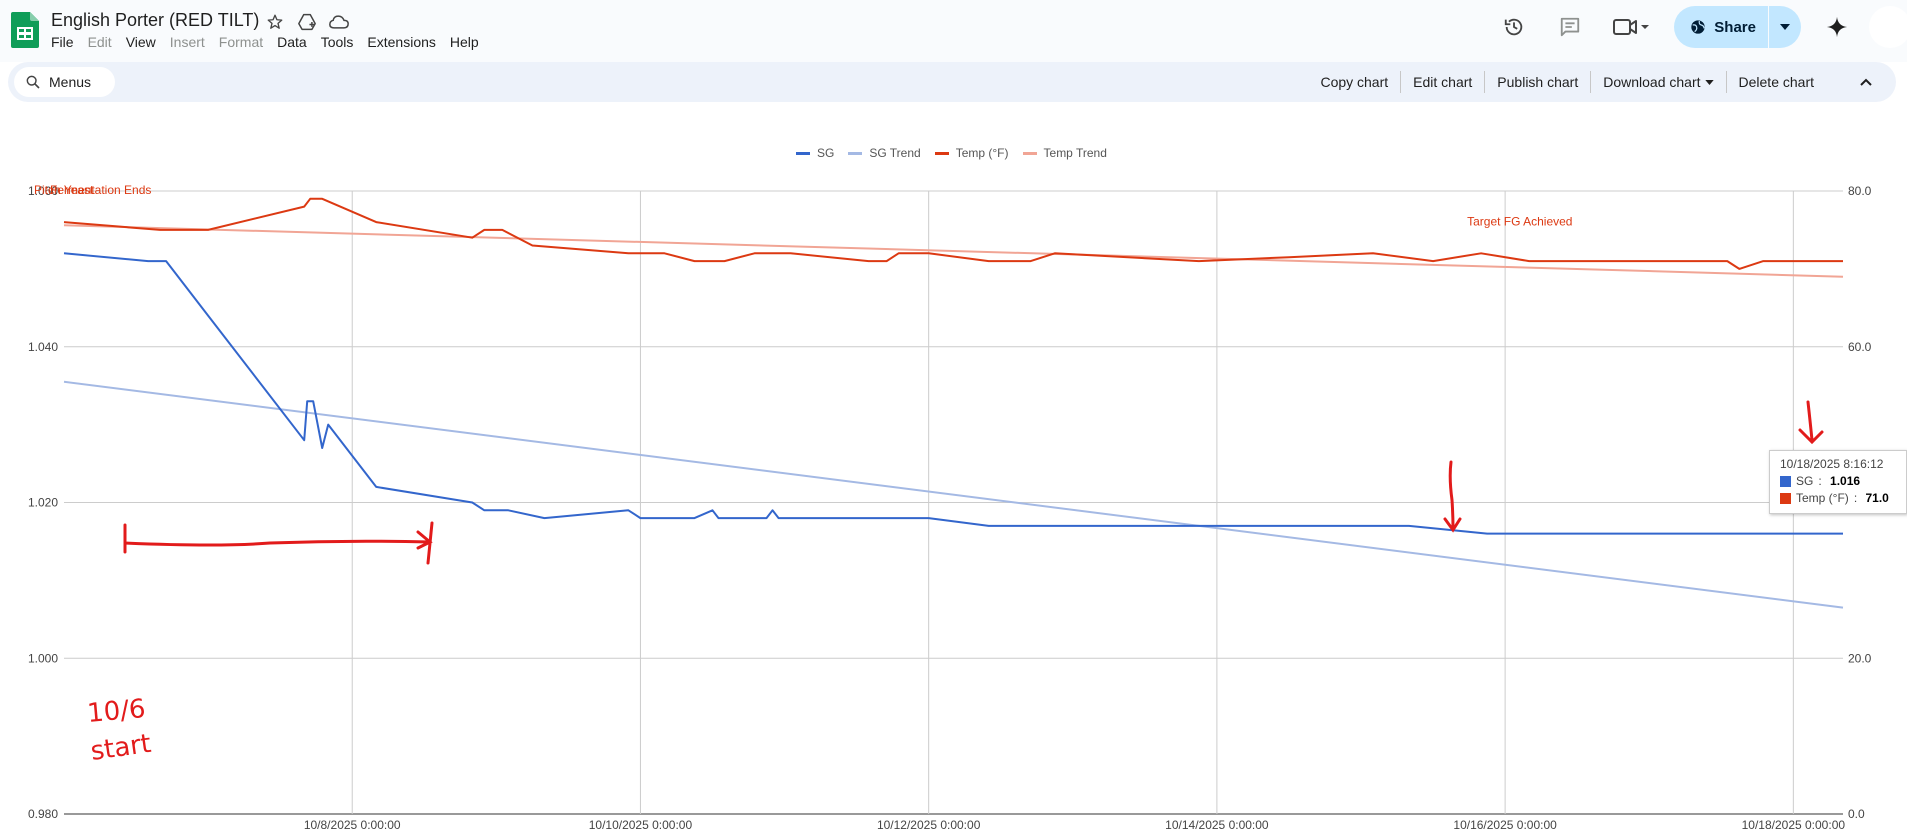 The height and width of the screenshot is (832, 1907). What do you see at coordinates (1805, 481) in the screenshot?
I see `tooltip-label: SG` at bounding box center [1805, 481].